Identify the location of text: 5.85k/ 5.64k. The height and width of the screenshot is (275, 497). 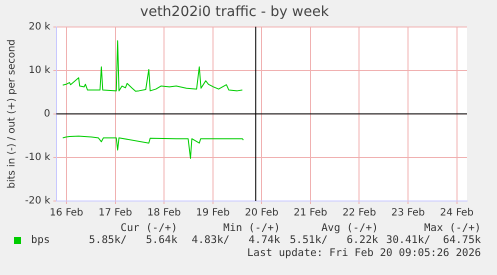
(133, 240).